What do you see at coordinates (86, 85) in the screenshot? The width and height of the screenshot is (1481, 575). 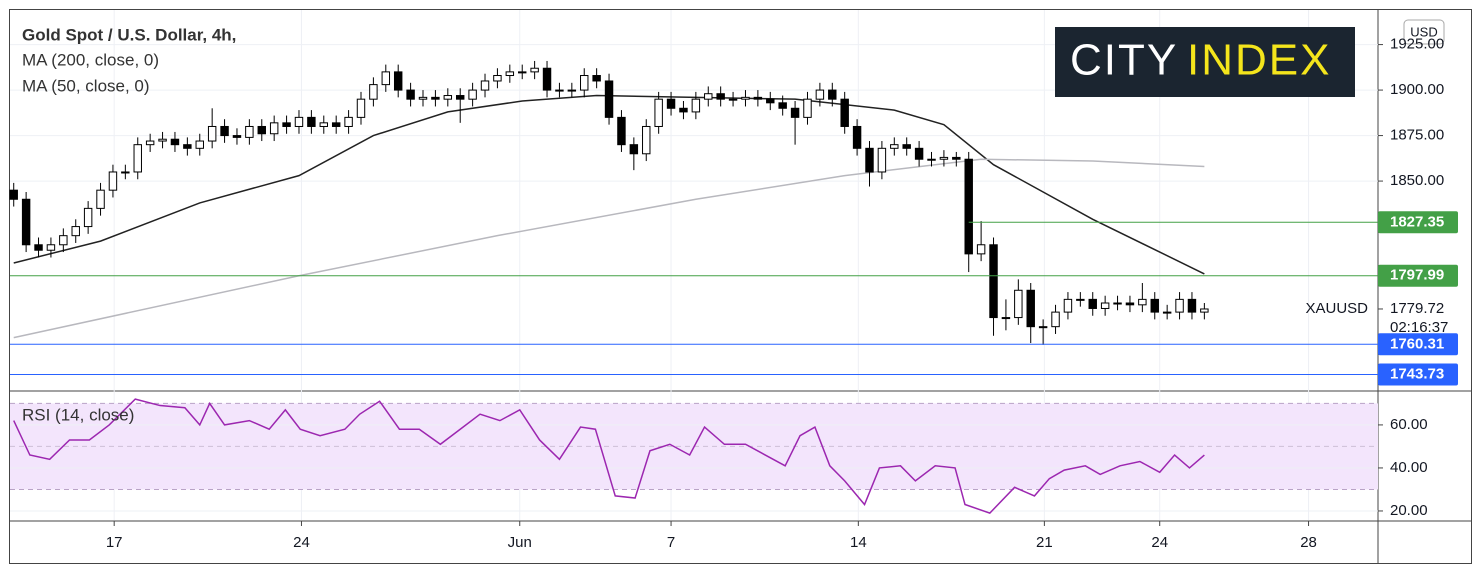 I see `ma50-legend: MA (50, close, 0)` at bounding box center [86, 85].